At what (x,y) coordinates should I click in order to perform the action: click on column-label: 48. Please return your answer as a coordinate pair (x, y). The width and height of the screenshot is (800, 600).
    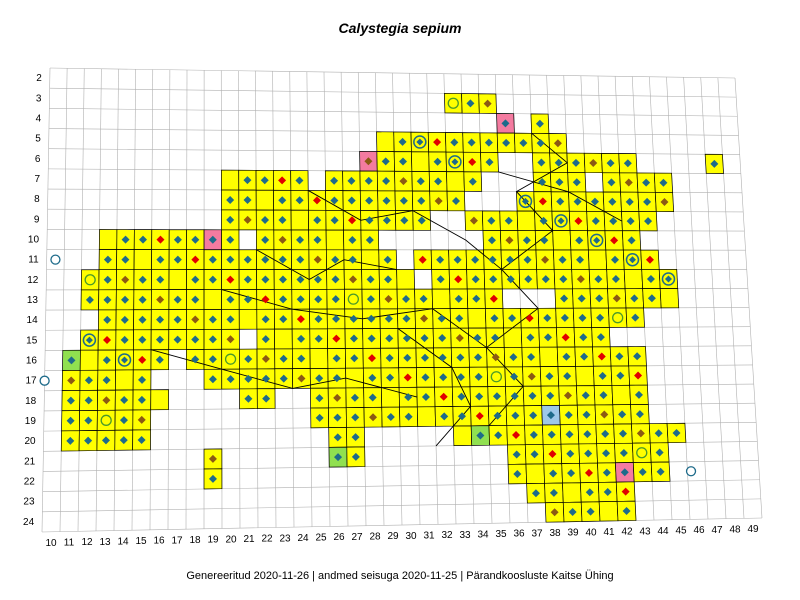
    Looking at the image, I should click on (735, 530).